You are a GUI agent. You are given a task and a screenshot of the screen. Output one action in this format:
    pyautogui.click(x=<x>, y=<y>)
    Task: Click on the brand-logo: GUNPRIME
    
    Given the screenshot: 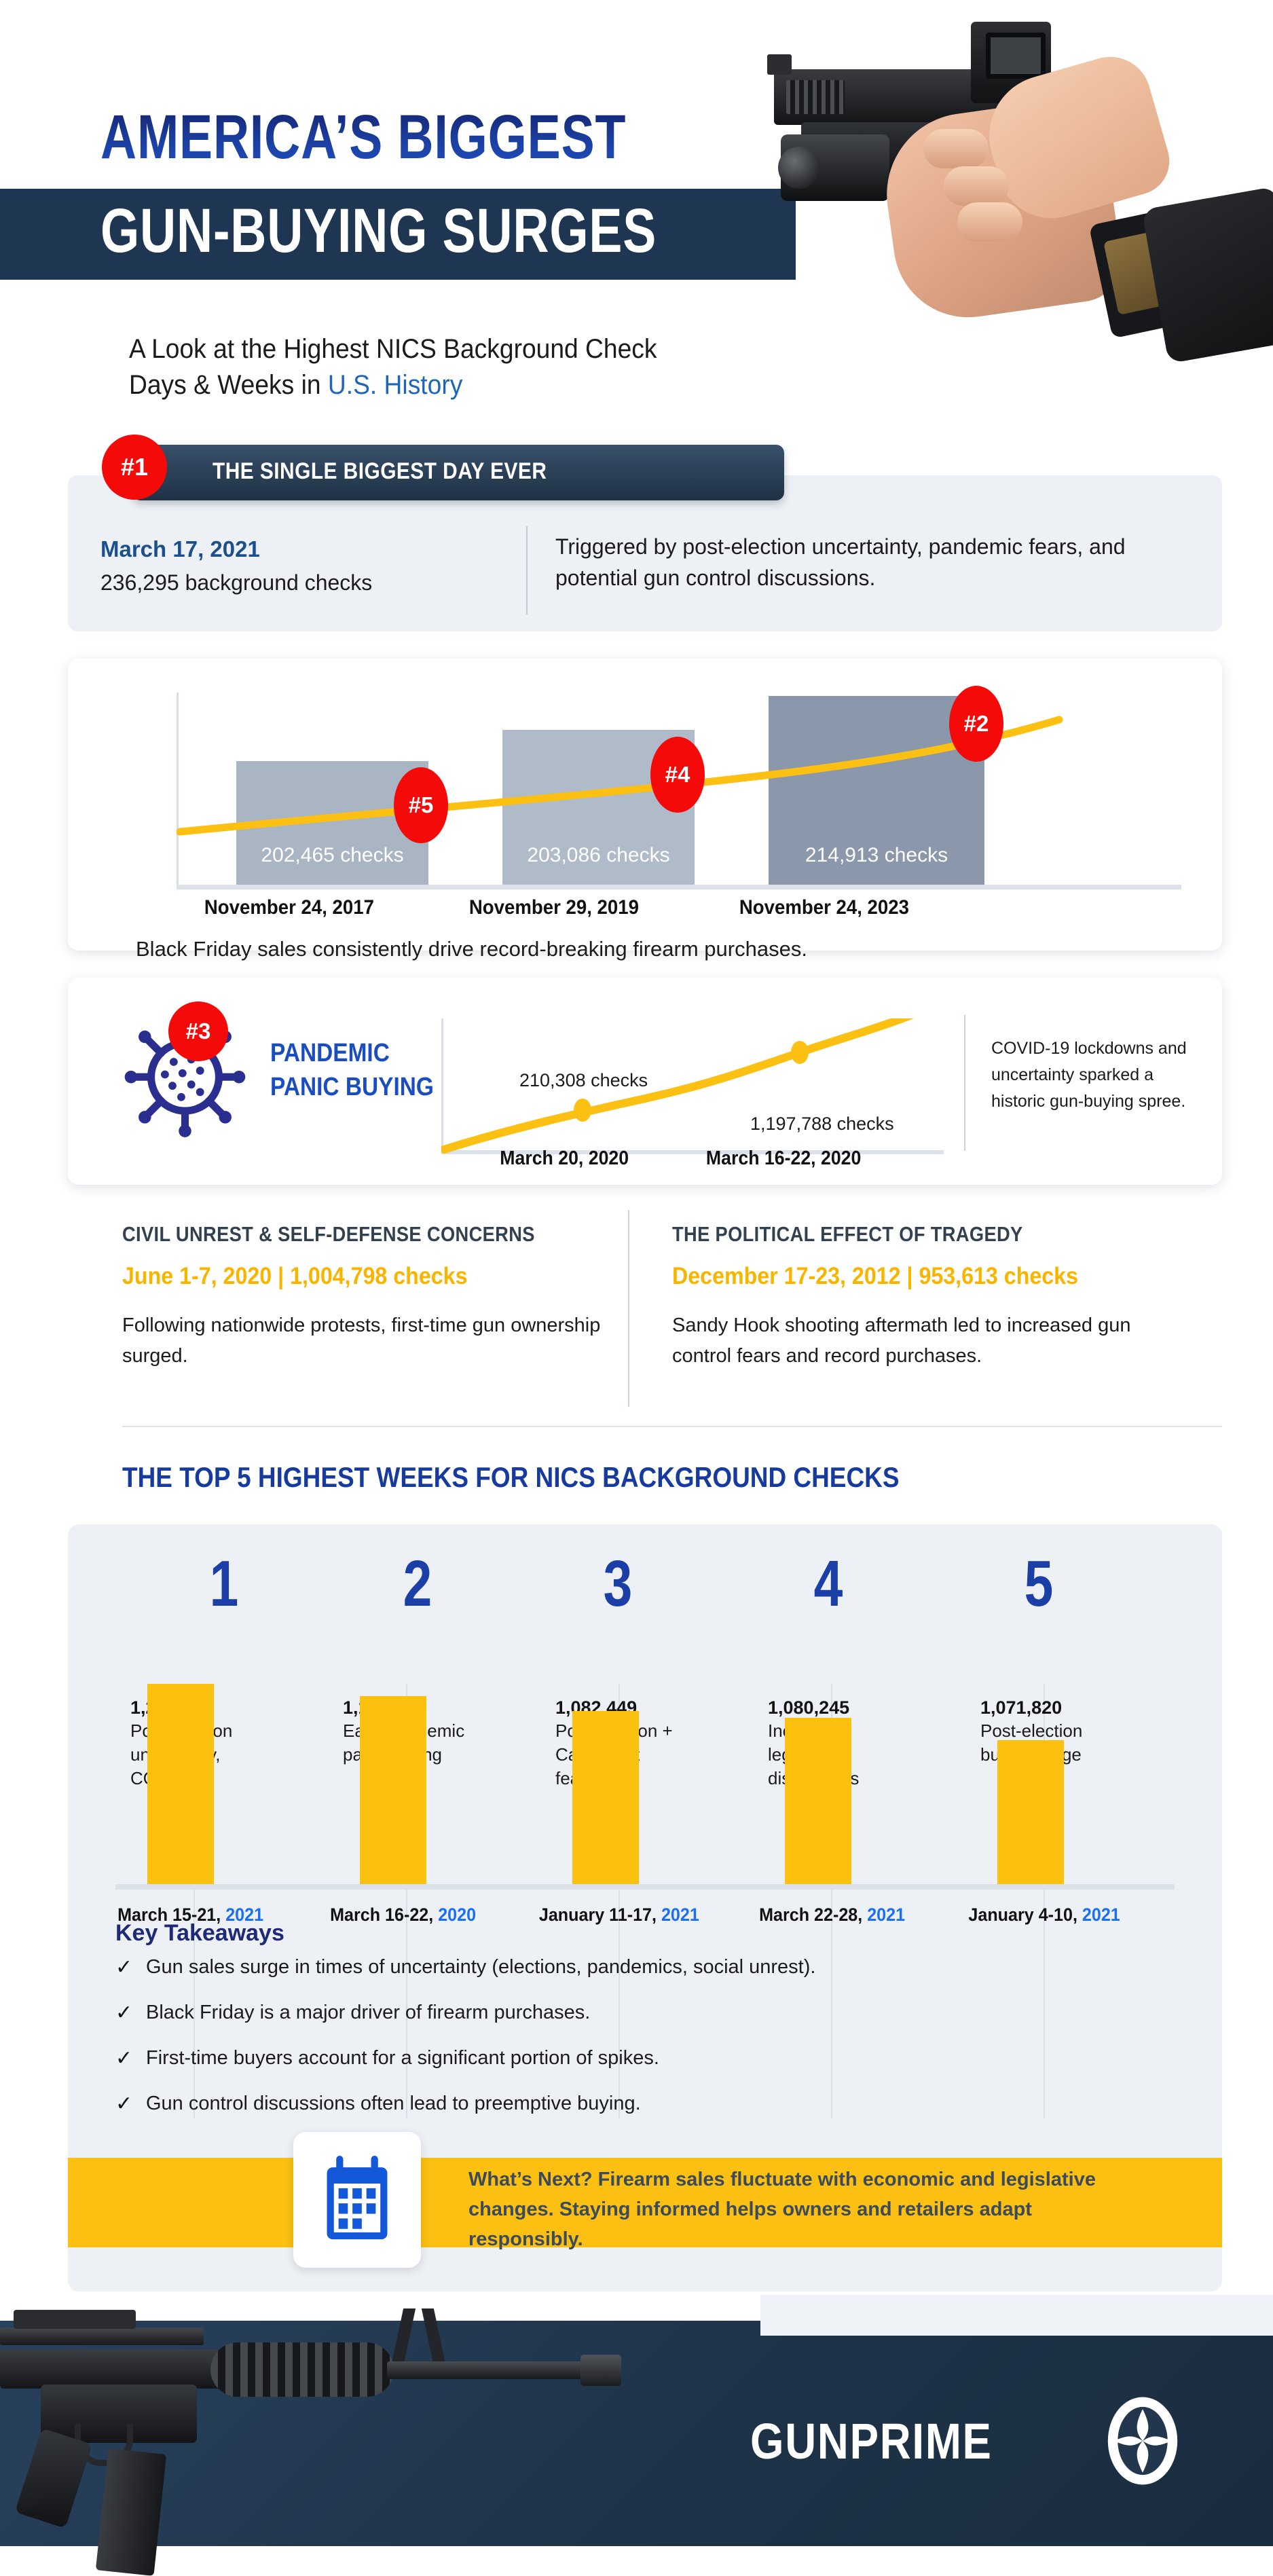 What is the action you would take?
    pyautogui.click(x=987, y=2441)
    